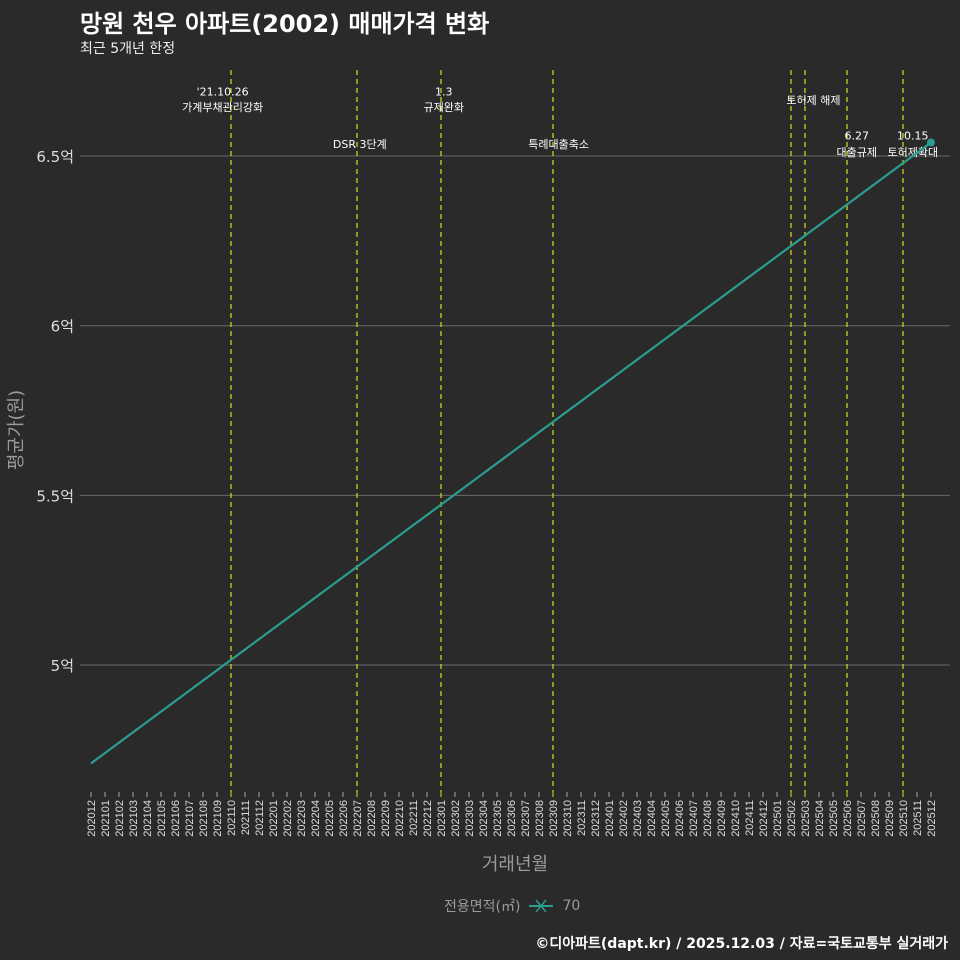 The width and height of the screenshot is (960, 960). I want to click on y-tick-label: 6억, so click(62, 327).